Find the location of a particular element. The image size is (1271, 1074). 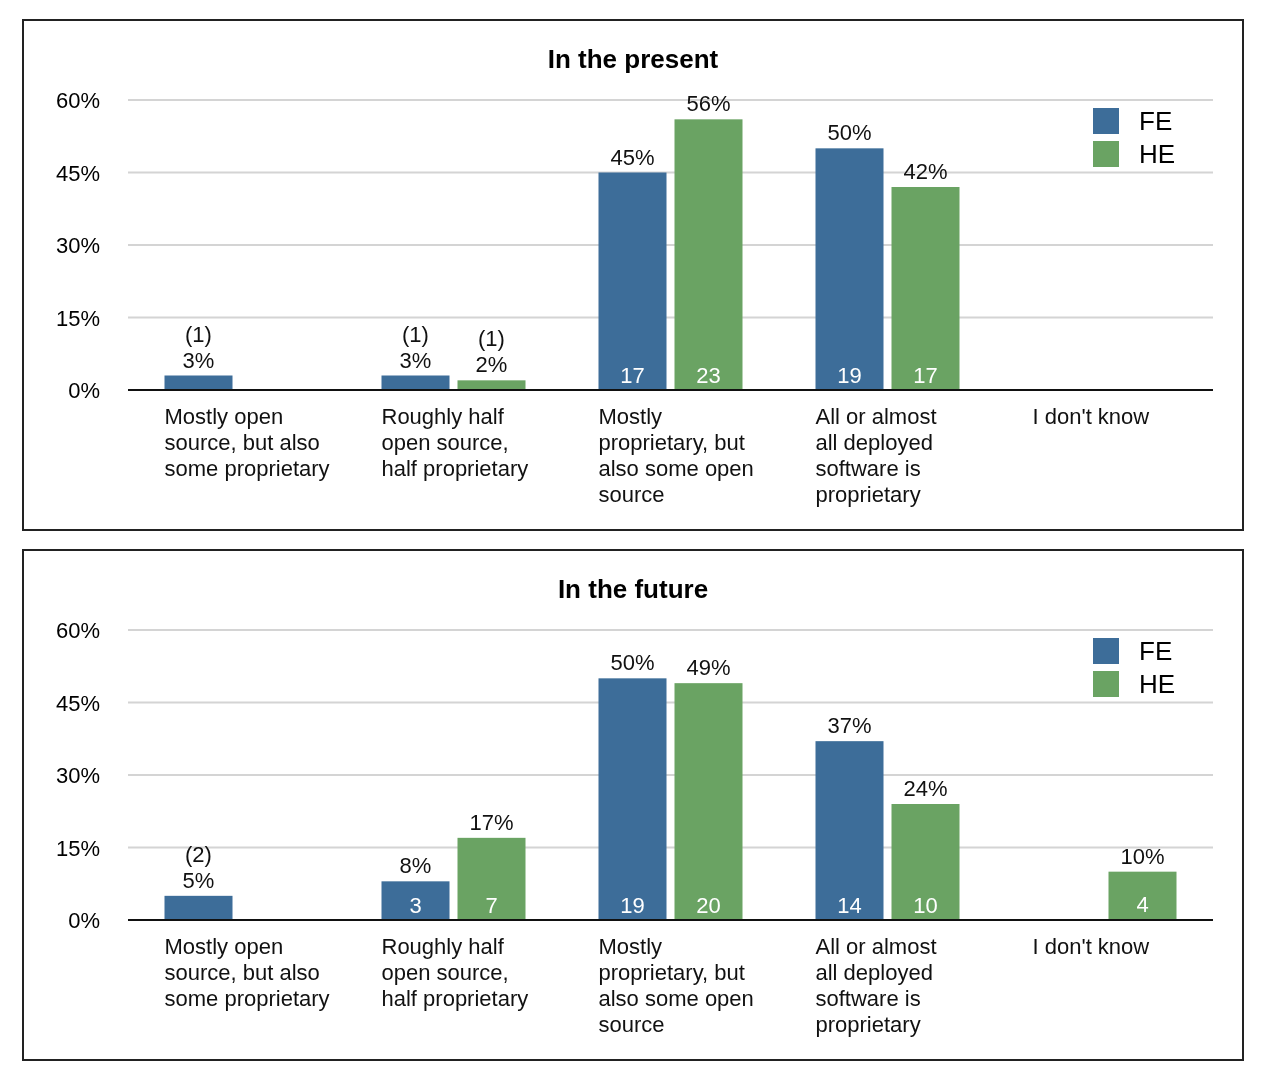

data-label: (1) 2% is located at coordinates (491, 352).